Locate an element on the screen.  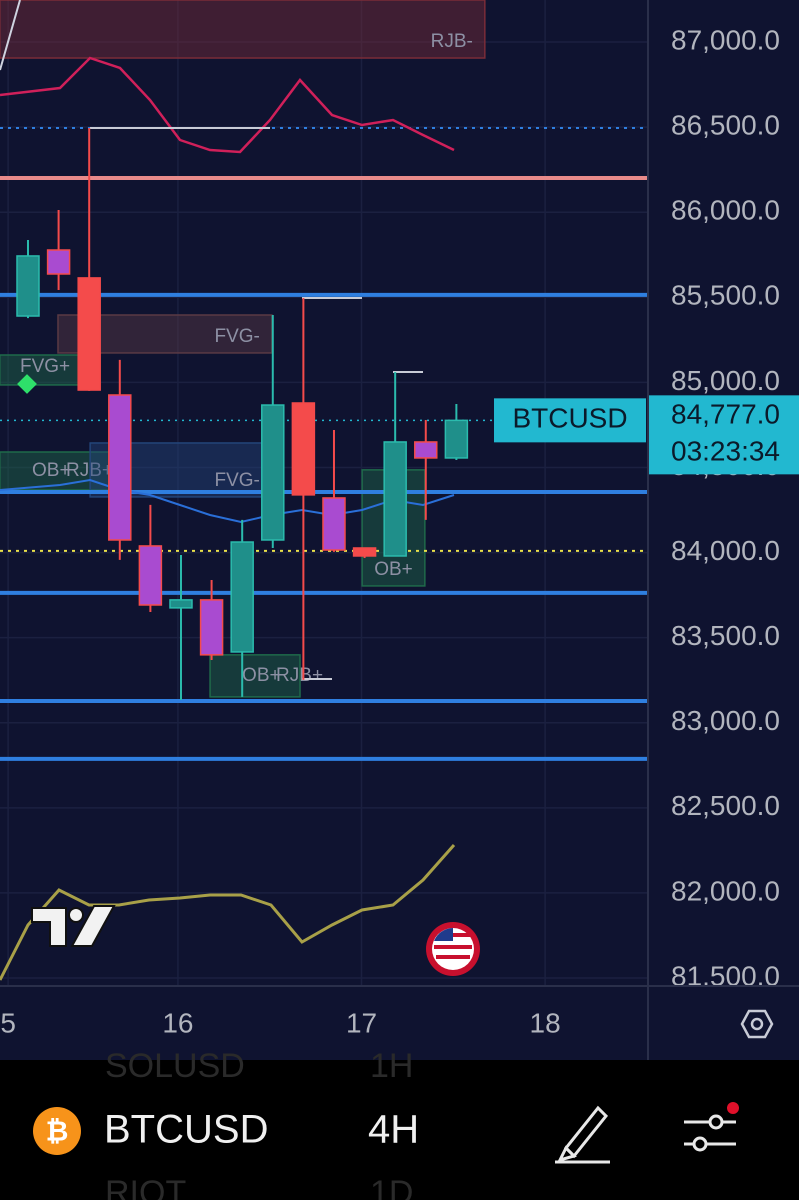
toolbar-symbol: BTCUSD is located at coordinates (186, 1130).